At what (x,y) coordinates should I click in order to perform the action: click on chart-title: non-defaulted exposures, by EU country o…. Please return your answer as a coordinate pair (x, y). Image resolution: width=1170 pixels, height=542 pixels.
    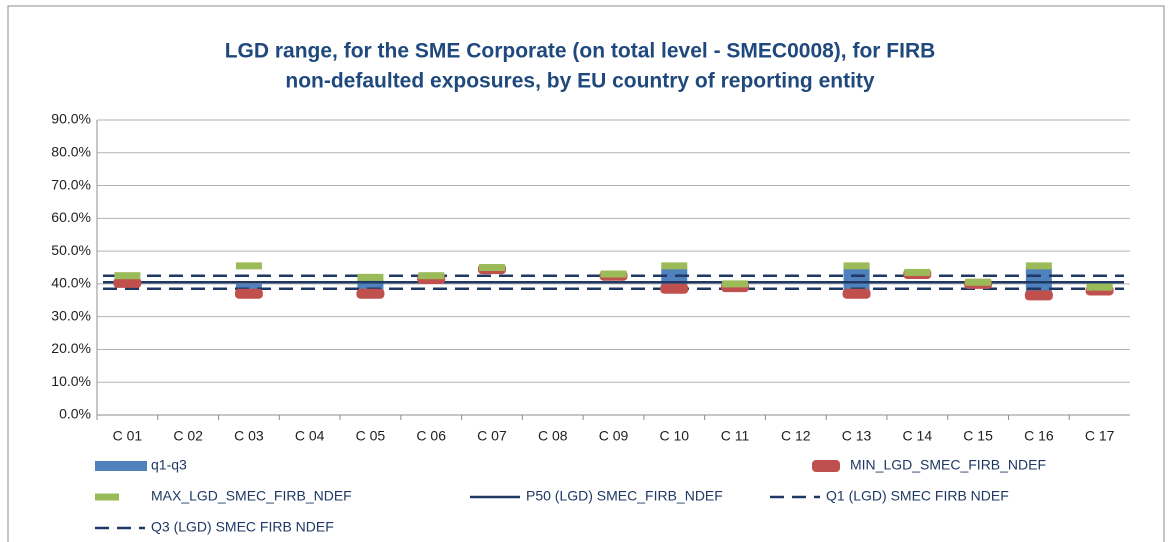
    Looking at the image, I should click on (580, 81).